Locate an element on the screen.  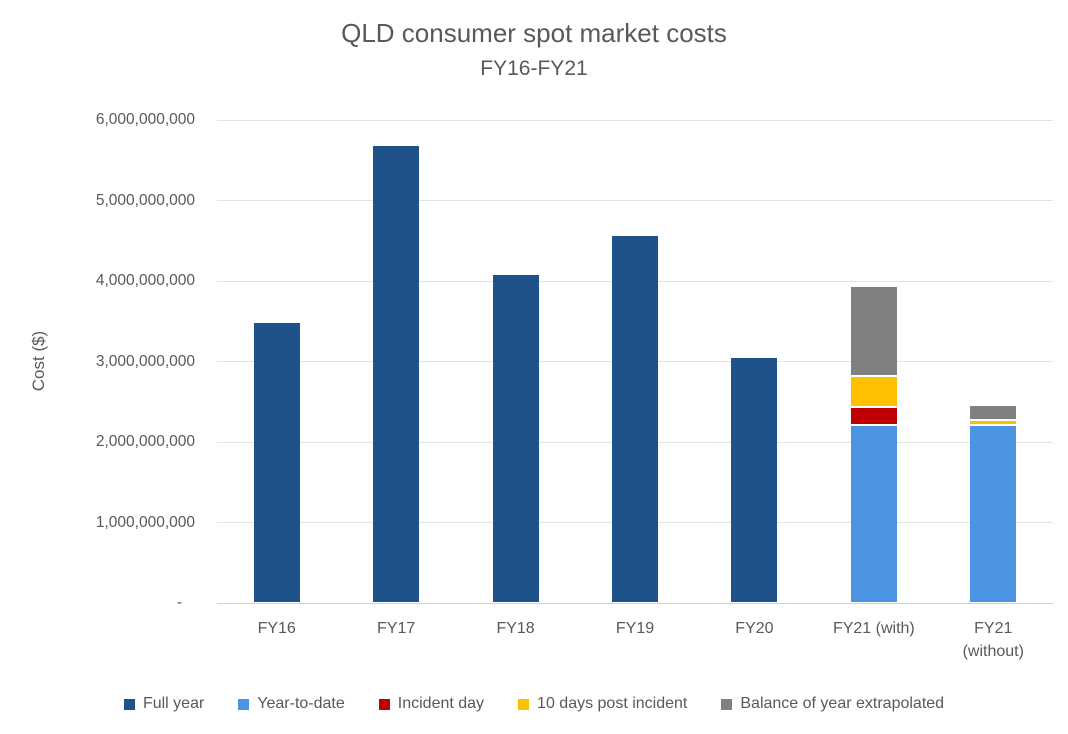
legend-label: Incident day is located at coordinates (441, 703).